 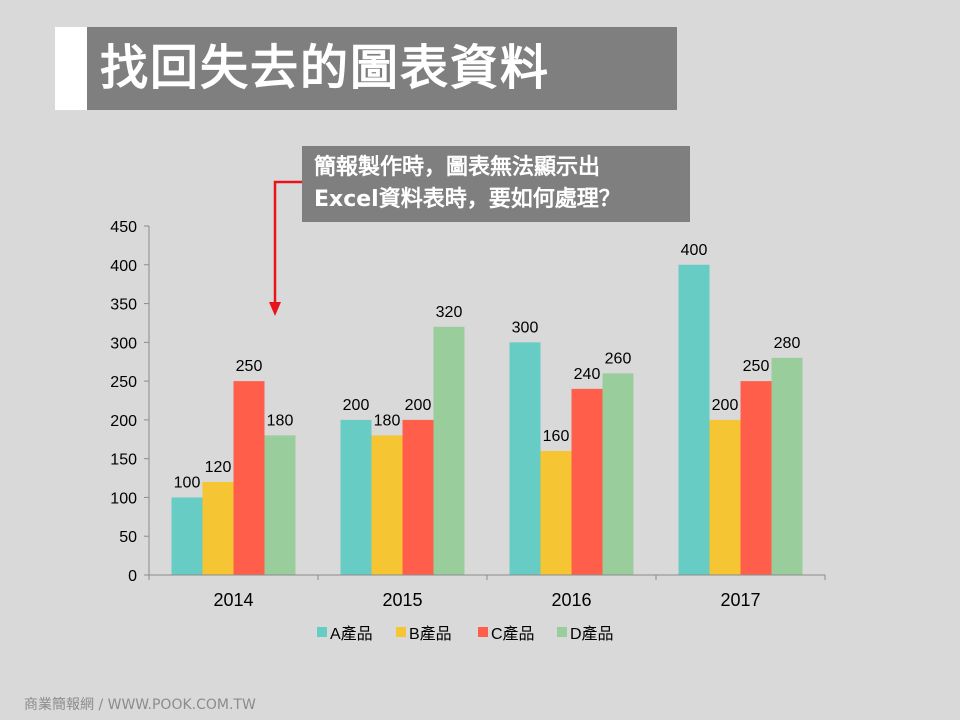 I want to click on y-tick-label: 450, so click(x=123, y=227).